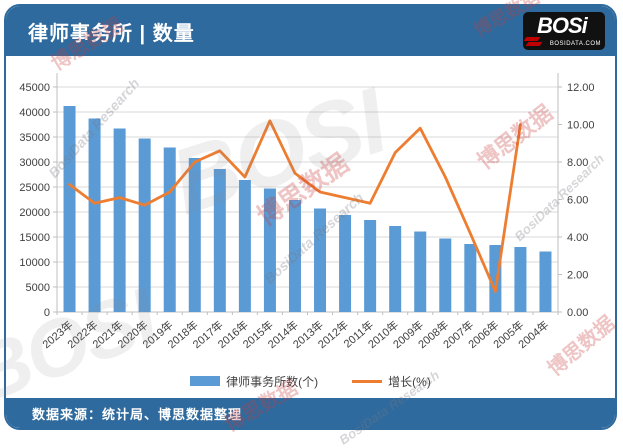 This screenshot has width=623, height=448. I want to click on bar-2005年, so click(520, 279).